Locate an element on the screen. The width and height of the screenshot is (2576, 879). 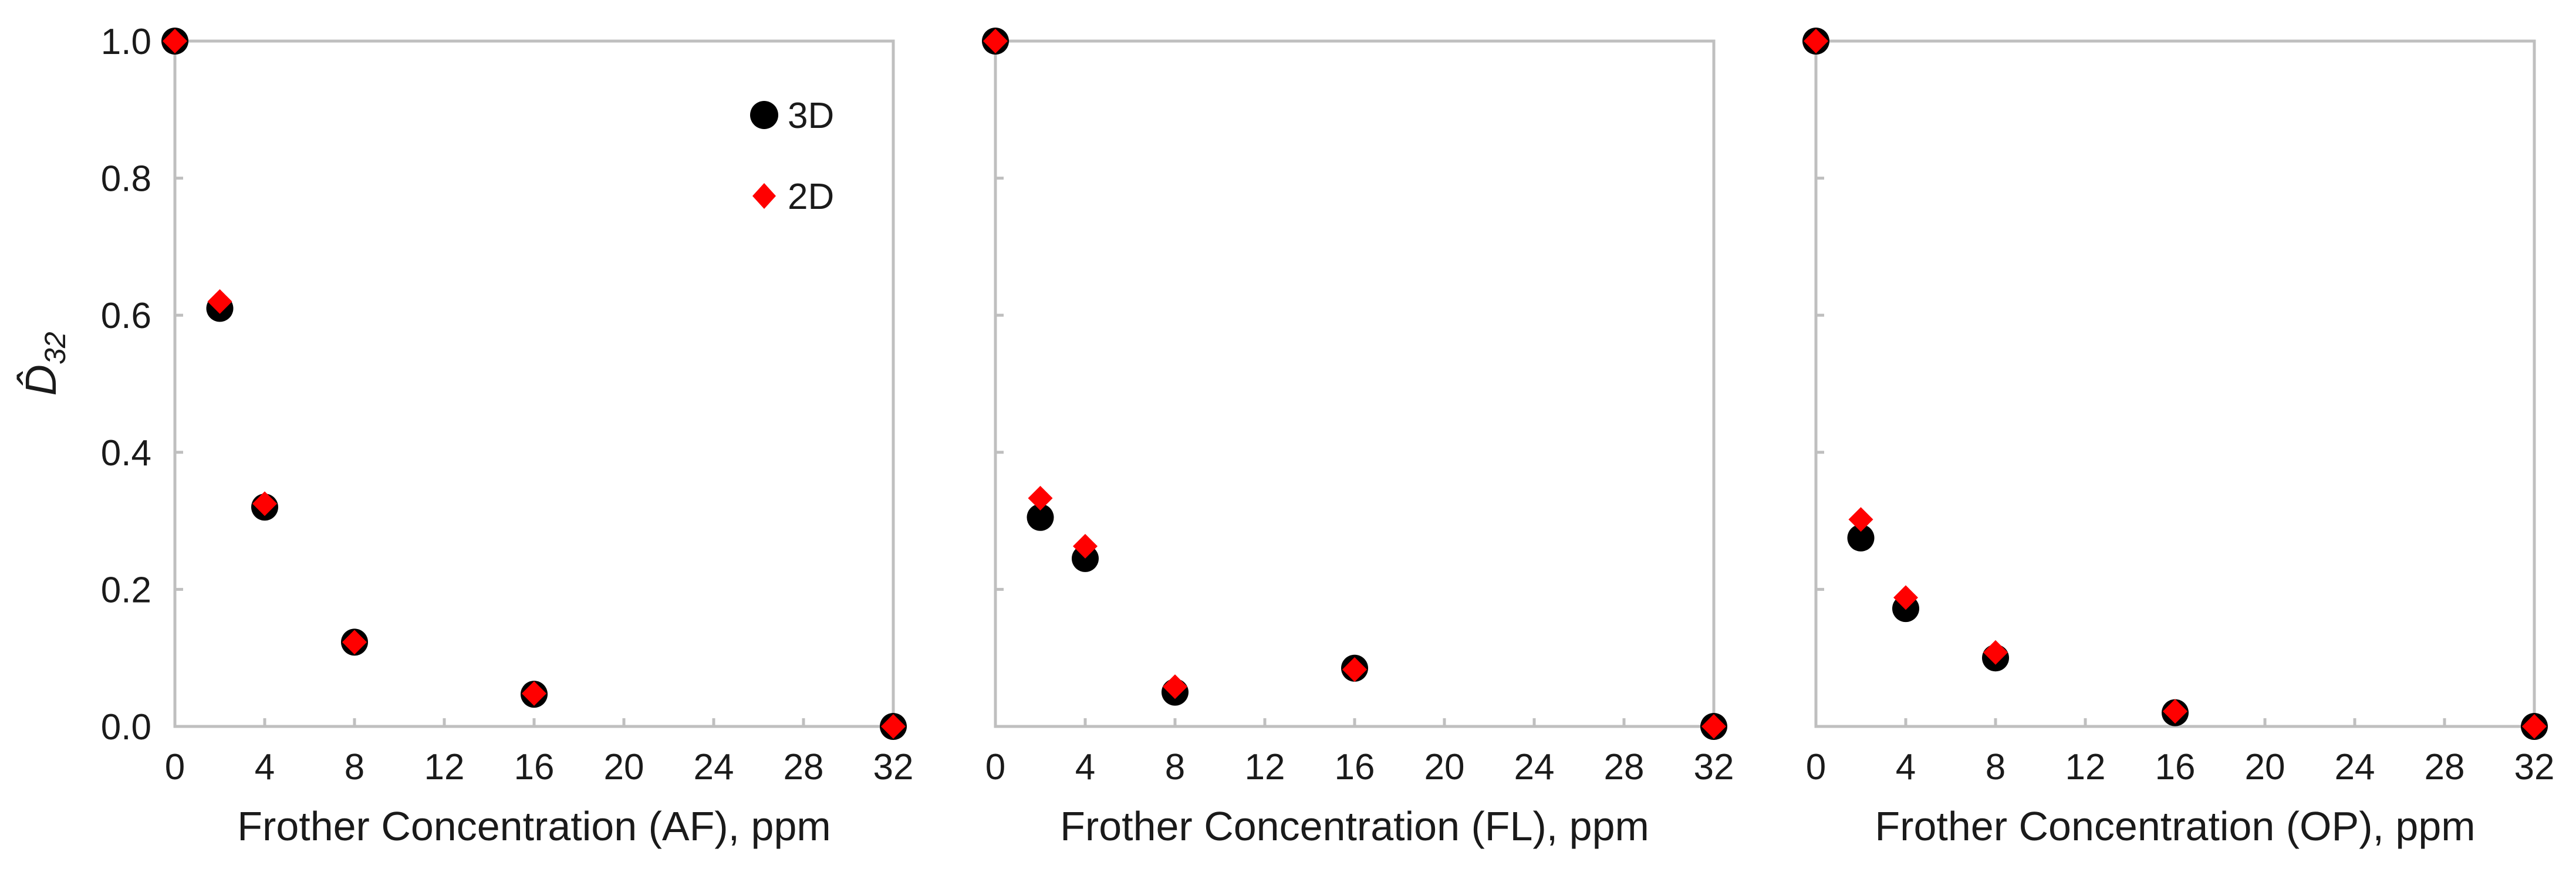
x-tick-label-af-4: 16 is located at coordinates (534, 767).